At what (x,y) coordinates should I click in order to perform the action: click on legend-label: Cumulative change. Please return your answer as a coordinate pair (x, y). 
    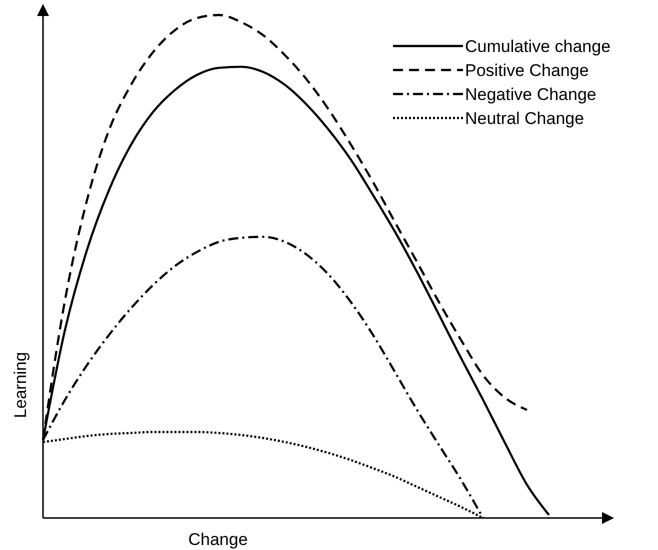
    Looking at the image, I should click on (538, 46).